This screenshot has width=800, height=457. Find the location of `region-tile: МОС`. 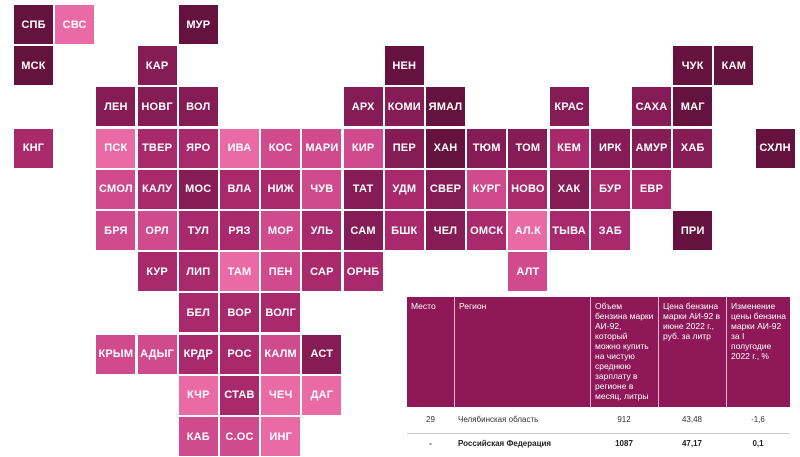

region-tile: МОС is located at coordinates (198, 189).